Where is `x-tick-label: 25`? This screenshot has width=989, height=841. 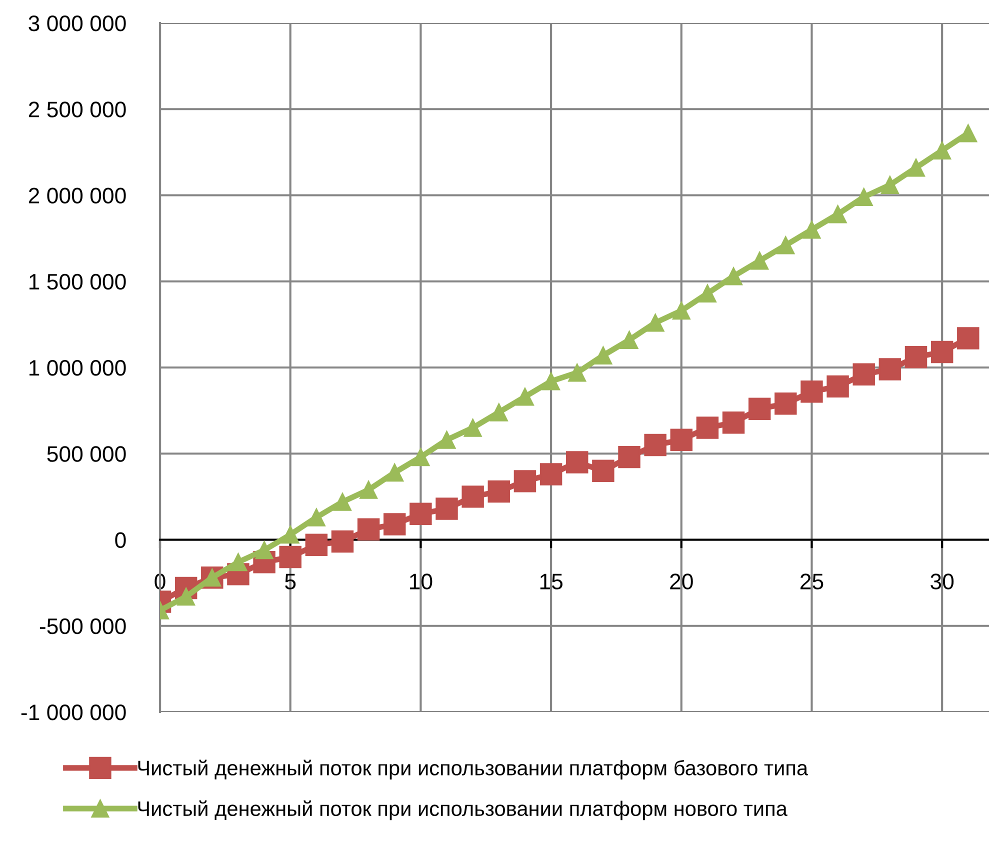
x-tick-label: 25 is located at coordinates (812, 582).